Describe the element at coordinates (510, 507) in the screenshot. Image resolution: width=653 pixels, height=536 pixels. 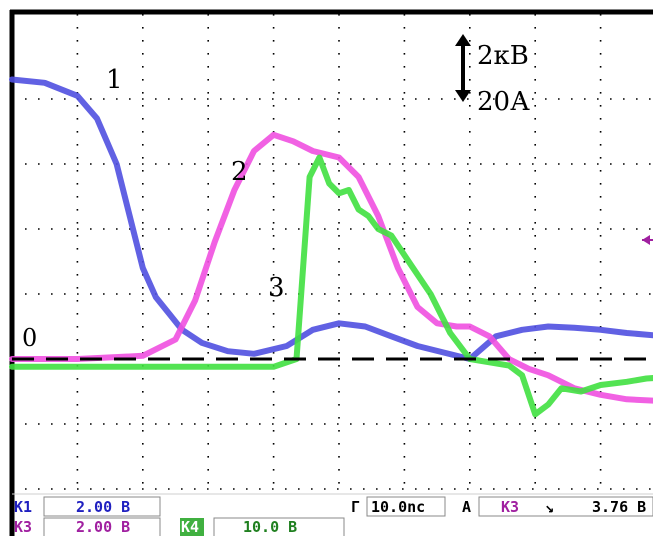
I see `trigger-channel: K3` at that location.